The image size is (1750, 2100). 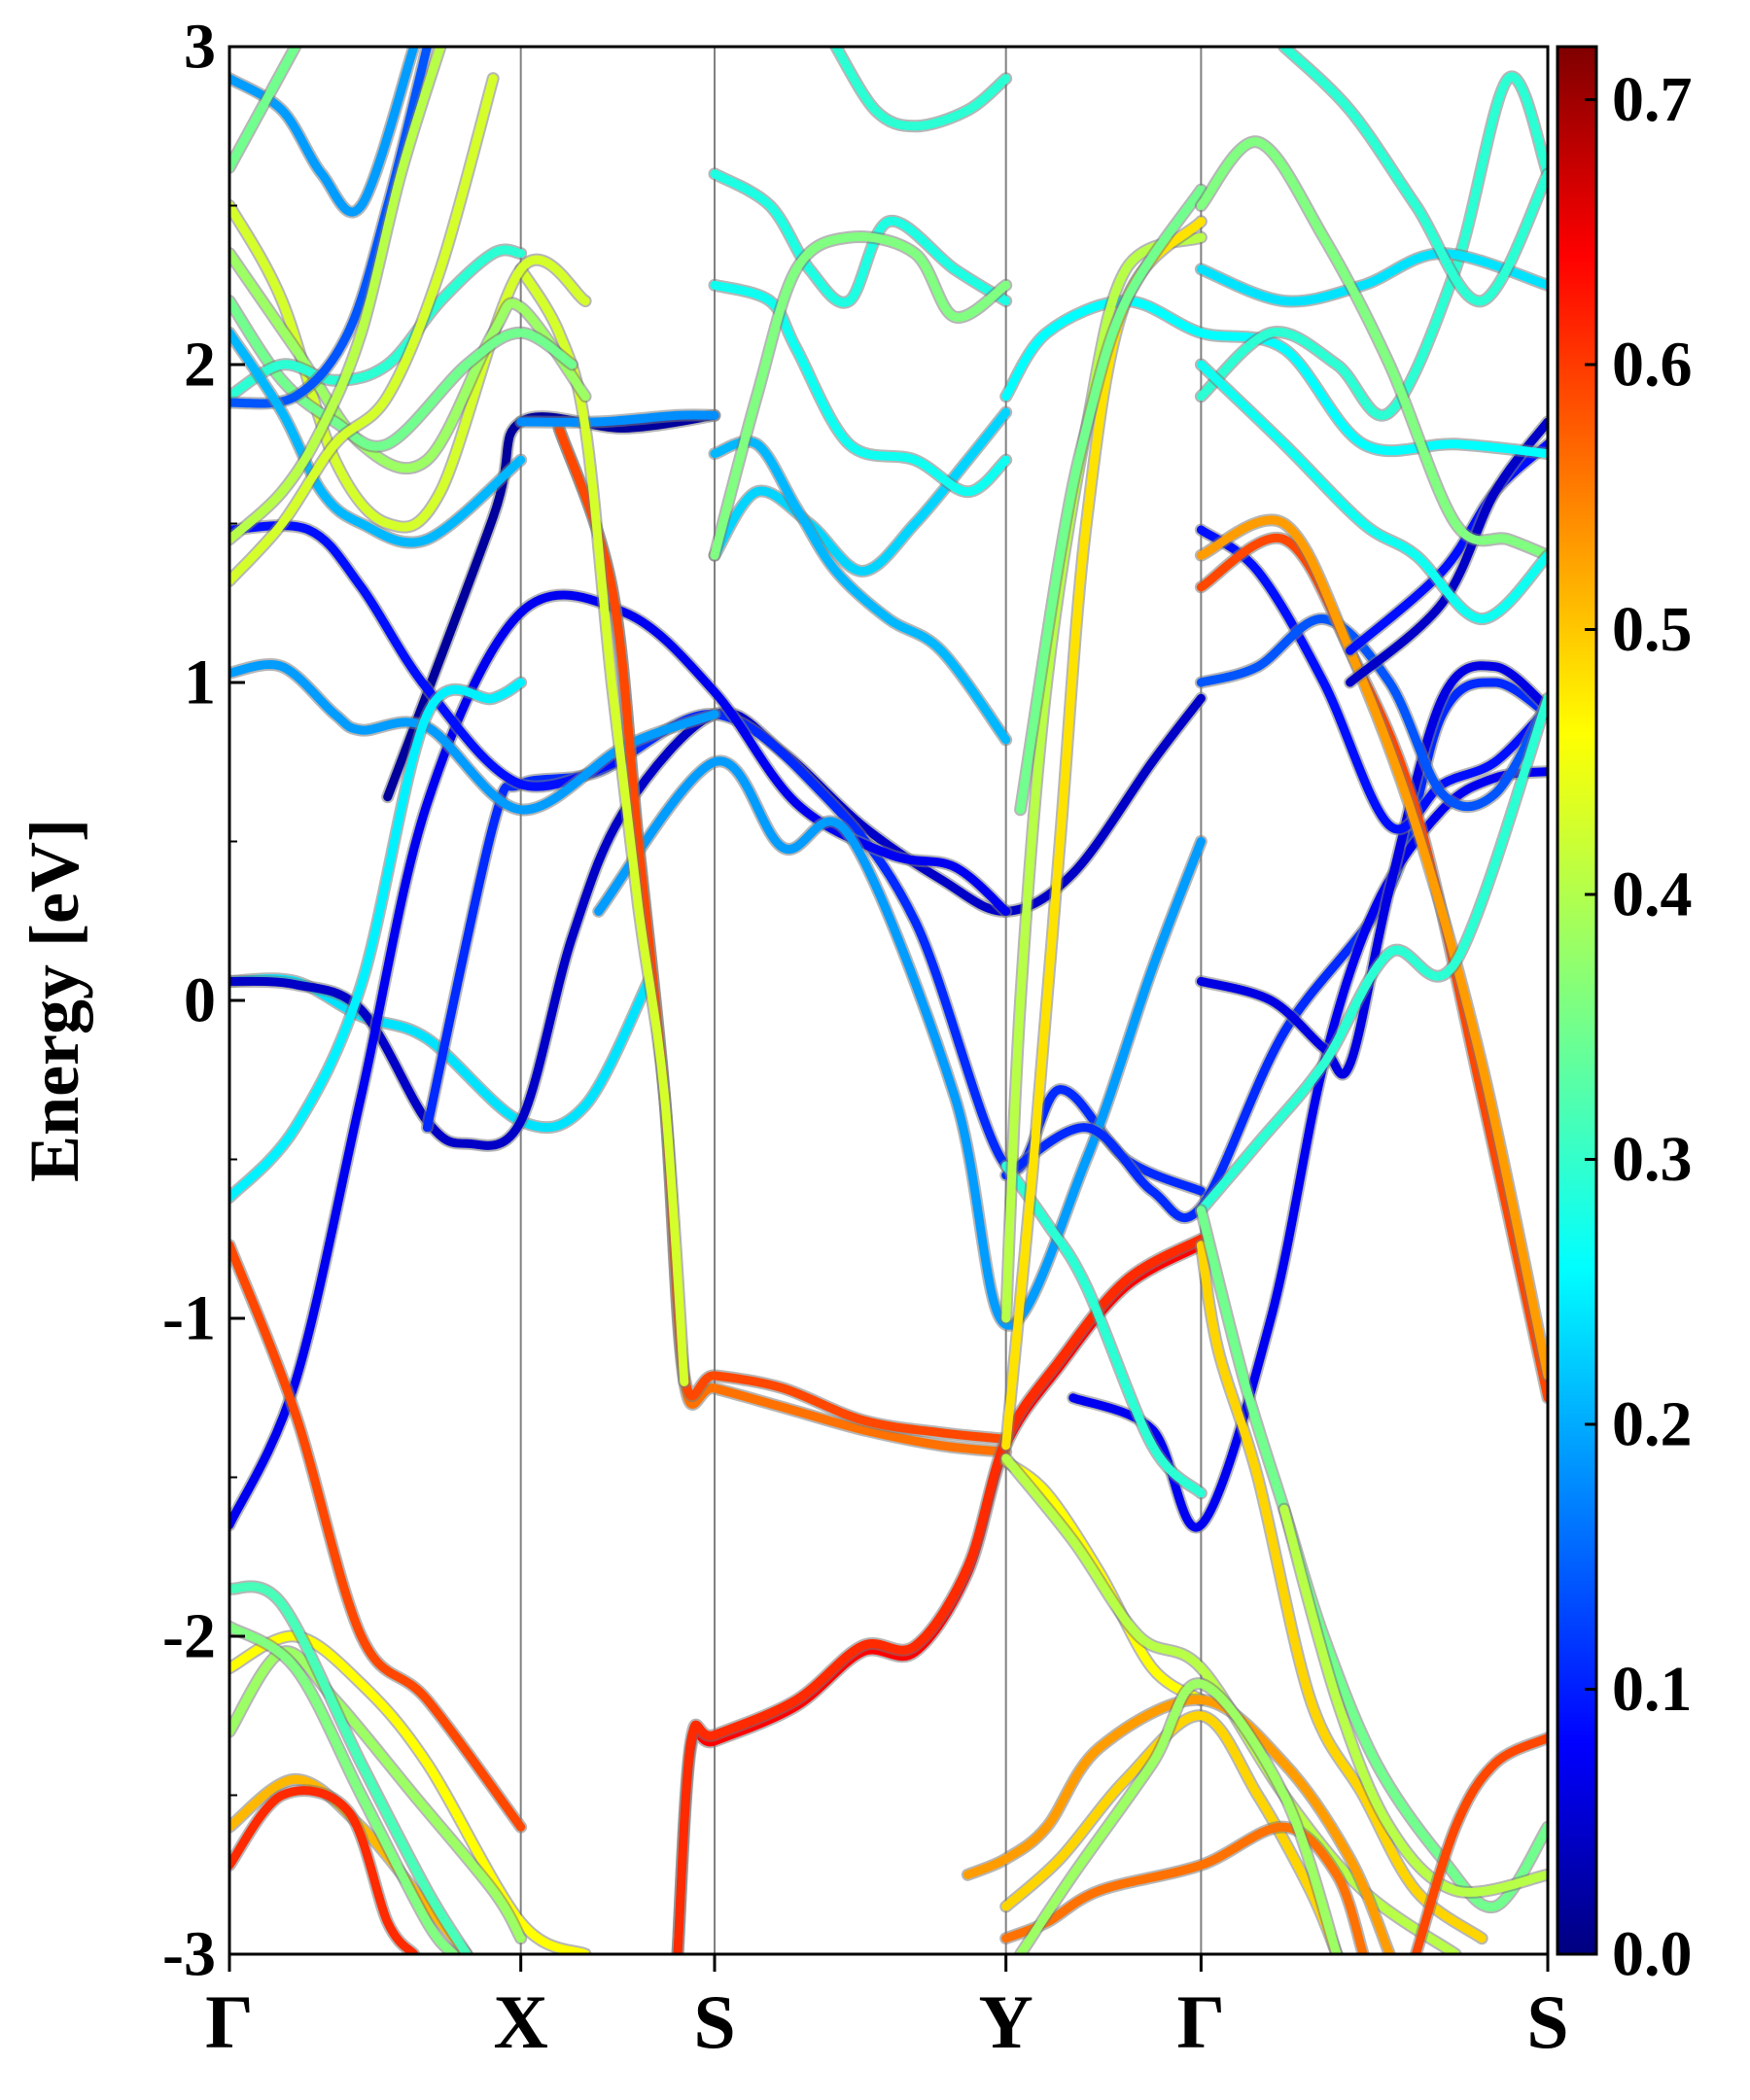 I want to click on y-axis: 3 2 1 0 -1 -2 -3, so click(x=203, y=1001).